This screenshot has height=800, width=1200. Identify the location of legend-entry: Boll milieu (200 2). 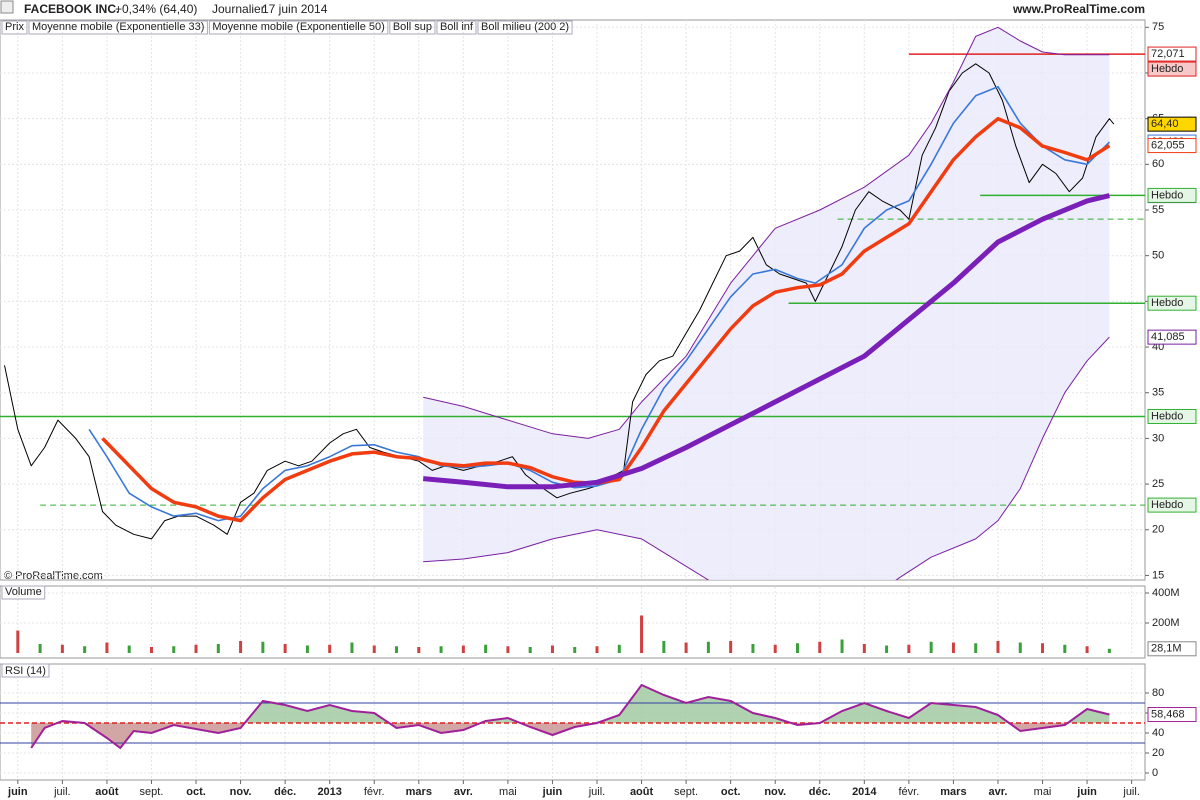
(525, 27).